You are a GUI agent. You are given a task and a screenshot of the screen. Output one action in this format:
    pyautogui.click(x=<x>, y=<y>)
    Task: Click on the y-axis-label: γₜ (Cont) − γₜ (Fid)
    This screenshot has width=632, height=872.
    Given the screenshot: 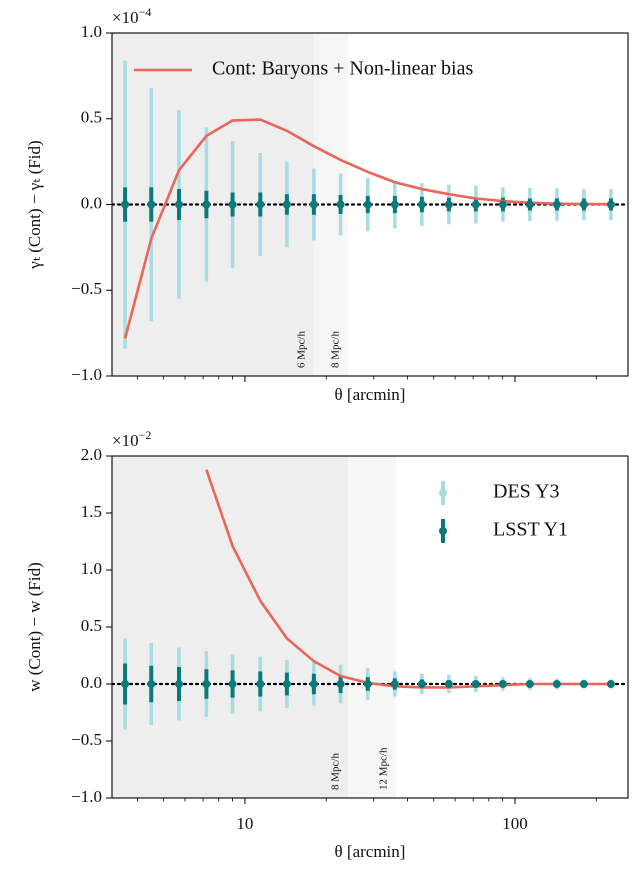 What is the action you would take?
    pyautogui.click(x=34, y=204)
    